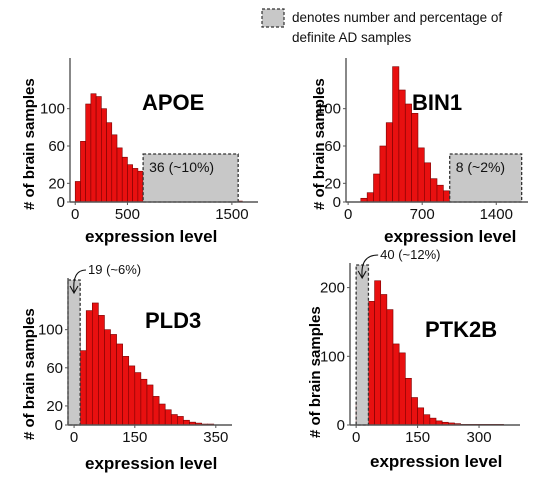 This screenshot has width=550, height=478. What do you see at coordinates (29, 144) in the screenshot?
I see `apoe-ylabel: # of brain samples` at bounding box center [29, 144].